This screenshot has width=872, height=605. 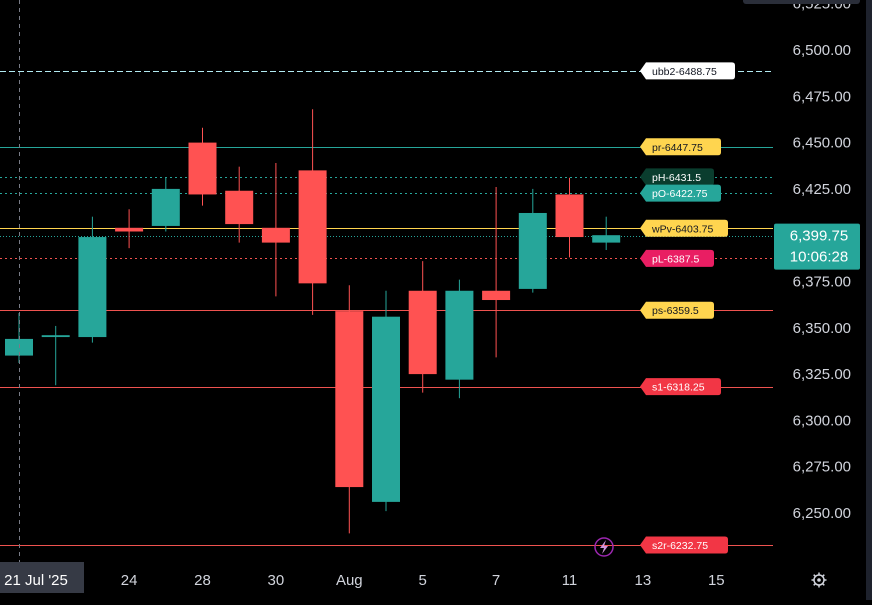 I want to click on level-badge-label: pr-6447.75, so click(x=677, y=148).